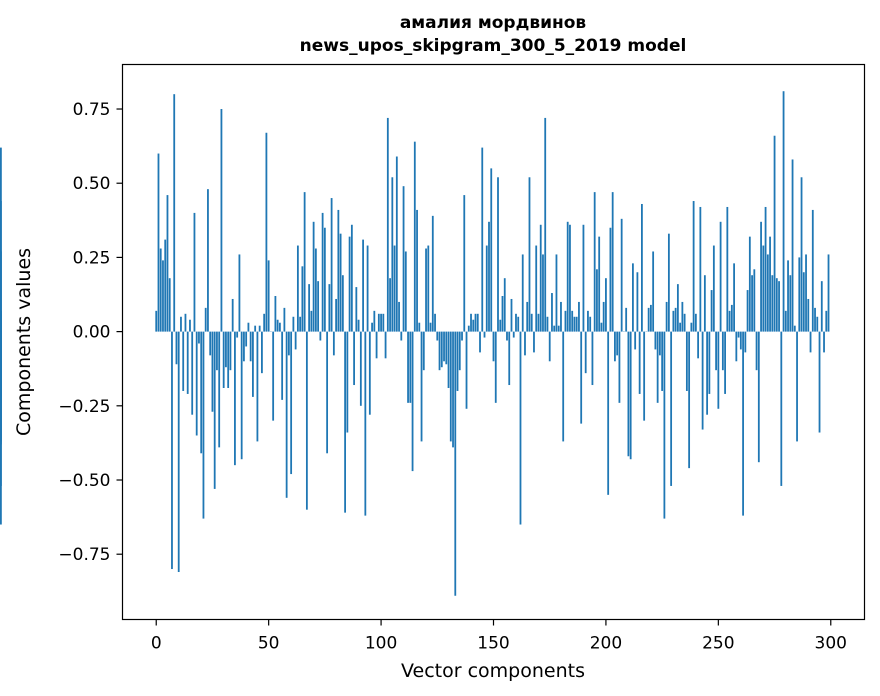 This screenshot has height=696, width=880. I want to click on y-axis-label: Components values, so click(24, 342).